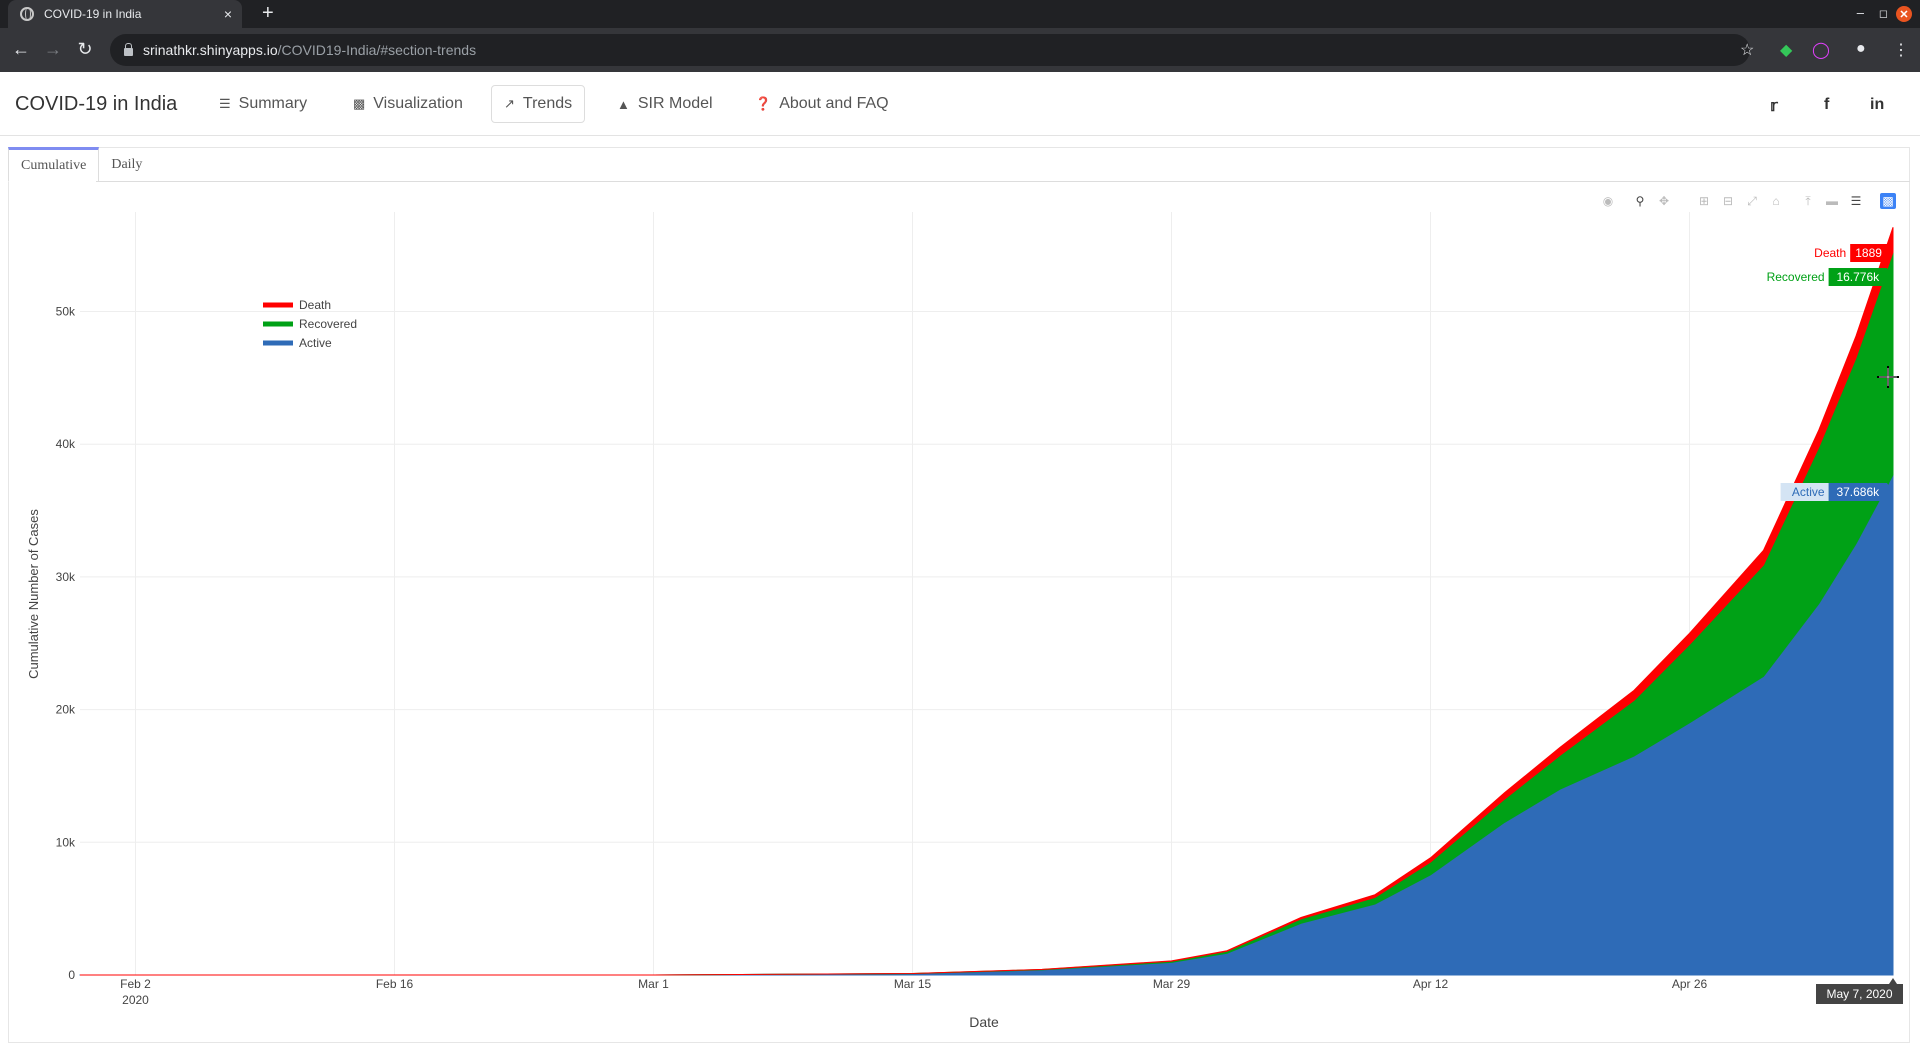  Describe the element at coordinates (71, 975) in the screenshot. I see `y-tick-label: 0` at that location.